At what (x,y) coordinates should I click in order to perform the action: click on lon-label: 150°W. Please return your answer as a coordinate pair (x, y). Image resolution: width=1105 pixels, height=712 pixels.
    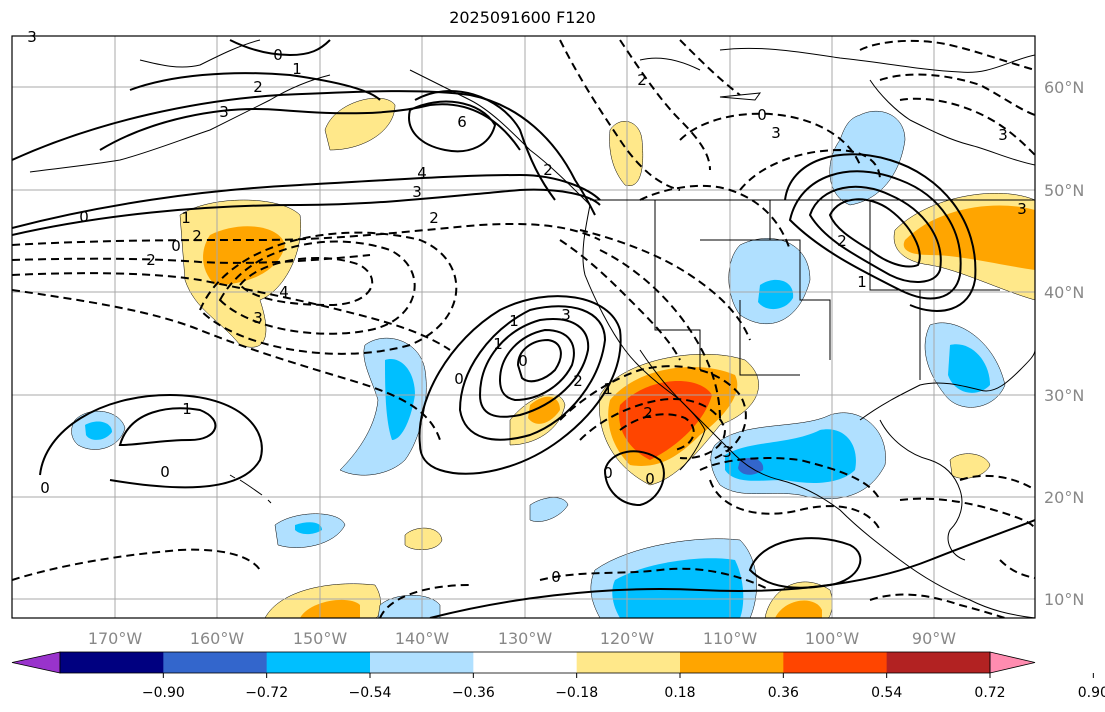
    Looking at the image, I should click on (320, 638).